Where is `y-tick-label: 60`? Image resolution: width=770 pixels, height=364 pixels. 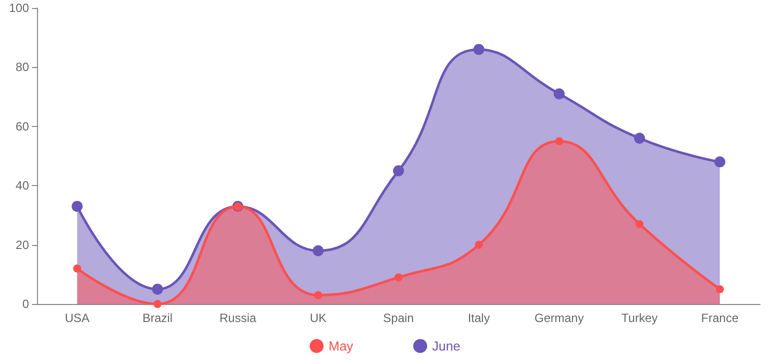
y-tick-label: 60 is located at coordinates (23, 126).